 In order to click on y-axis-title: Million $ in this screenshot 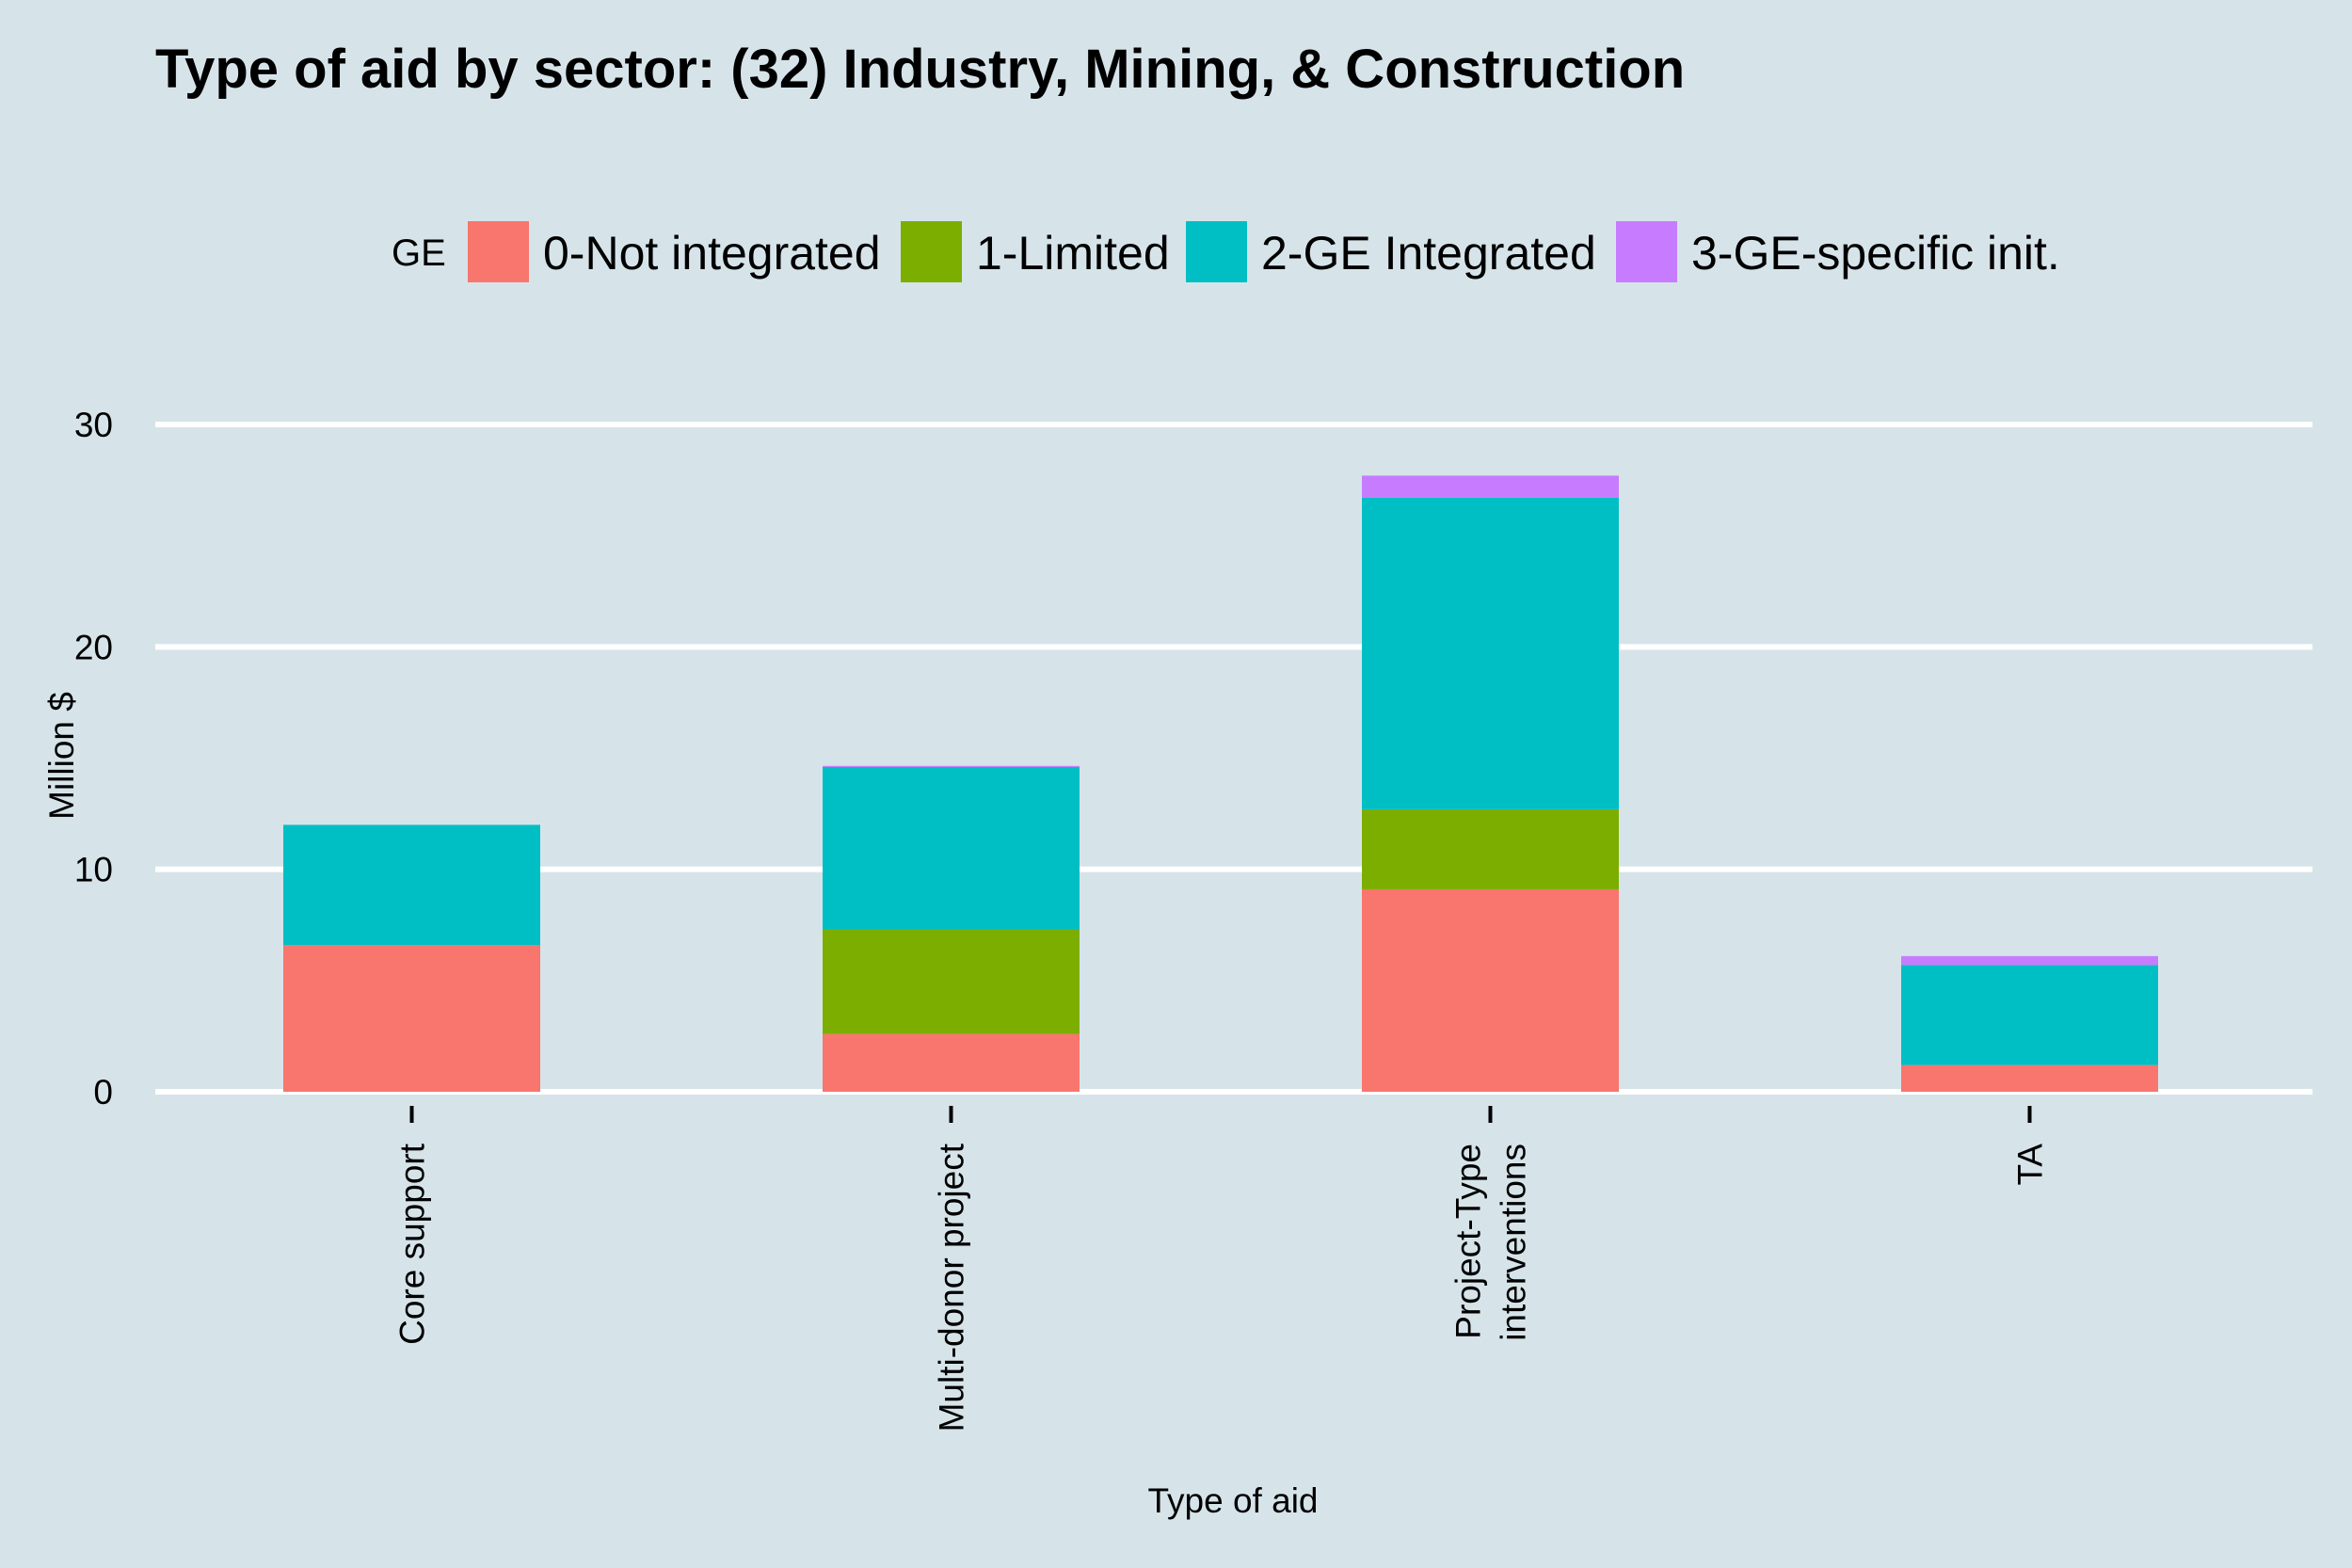, I will do `click(61, 756)`.